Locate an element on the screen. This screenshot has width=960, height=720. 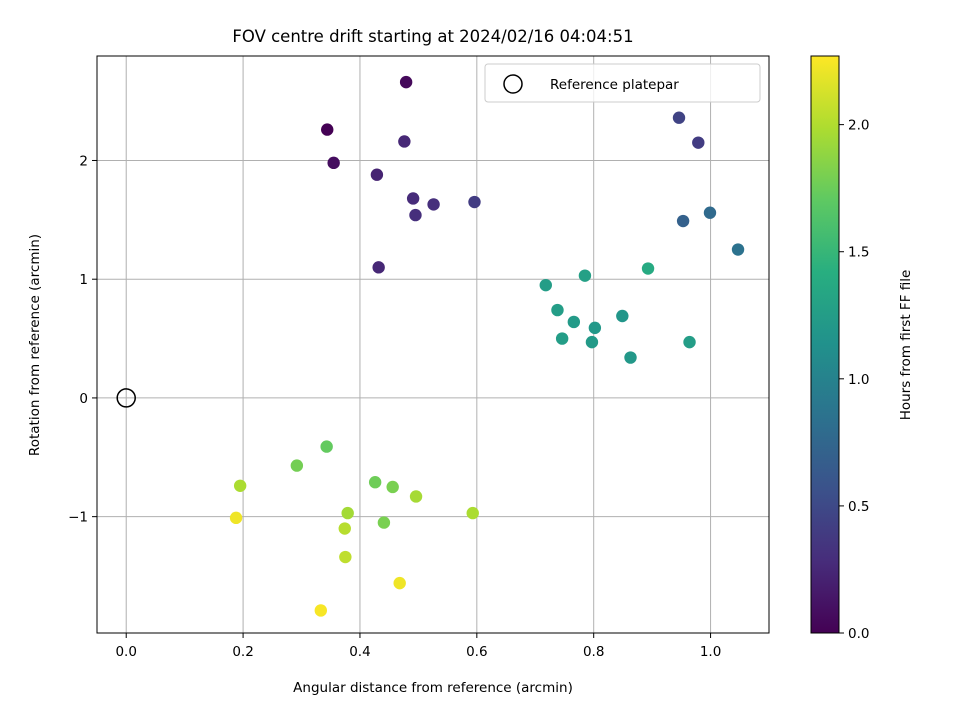
y-tick-label: −1 is located at coordinates (78, 518).